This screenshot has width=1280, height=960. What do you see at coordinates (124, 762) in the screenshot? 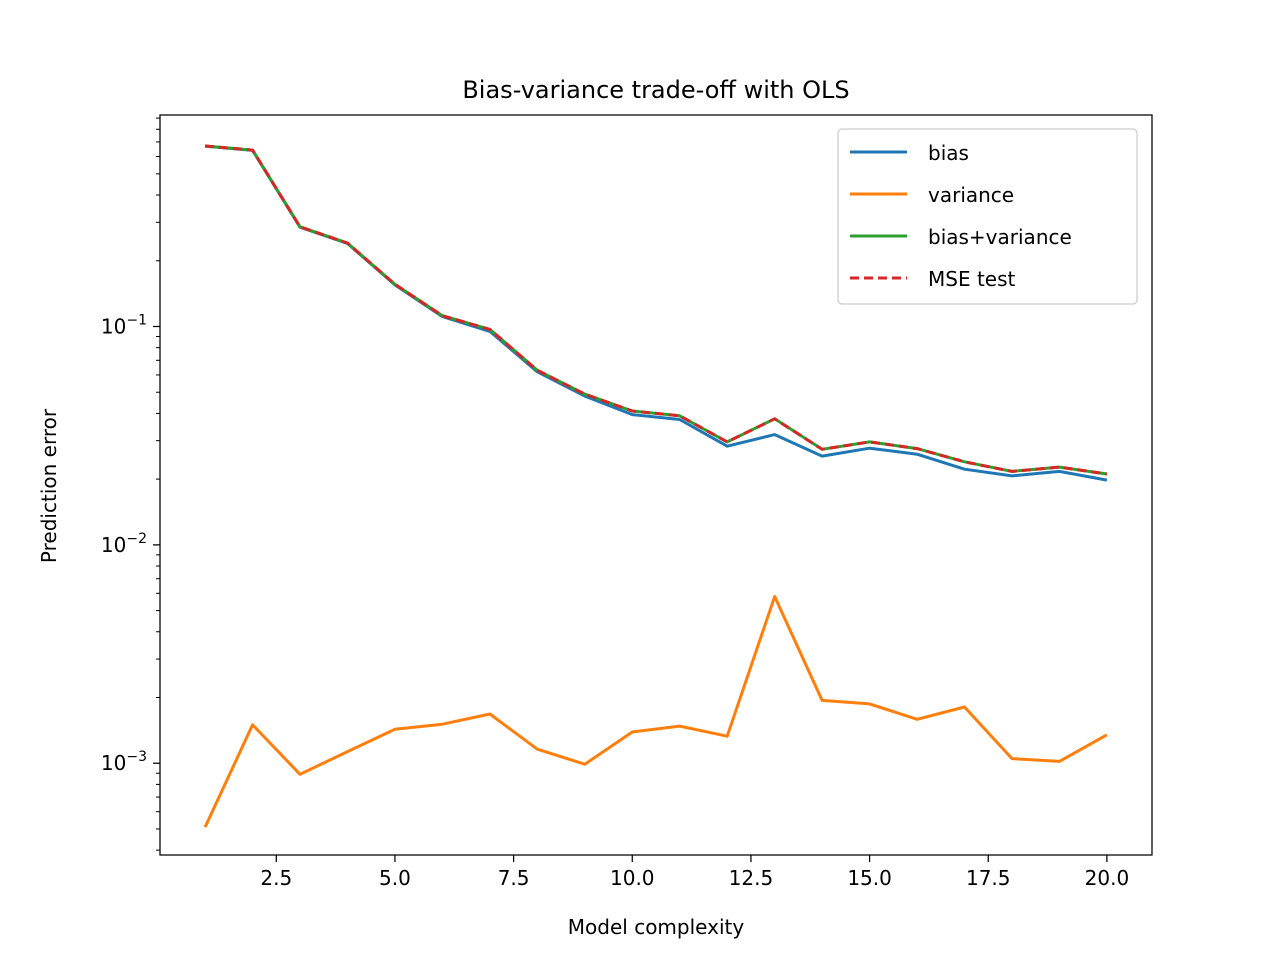
I see `y-tick-label: 10⁻³` at bounding box center [124, 762].